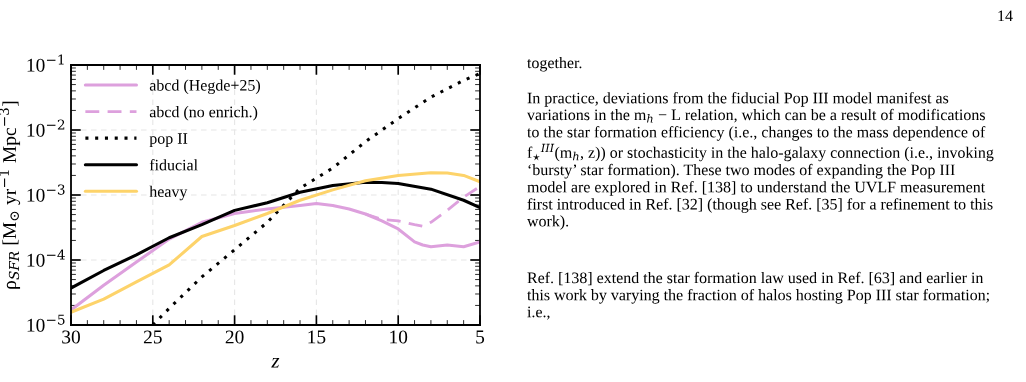 This screenshot has height=382, width=1026. I want to click on x-tick-label: 25, so click(152, 337).